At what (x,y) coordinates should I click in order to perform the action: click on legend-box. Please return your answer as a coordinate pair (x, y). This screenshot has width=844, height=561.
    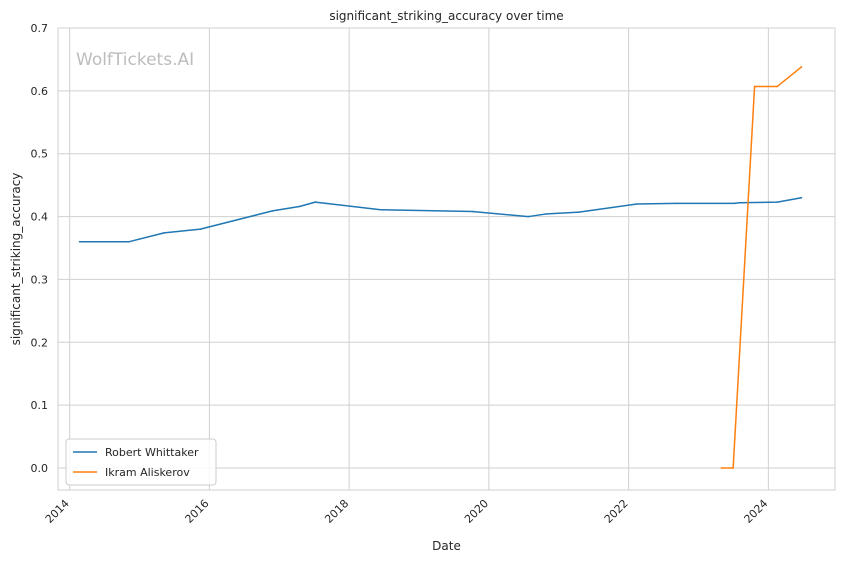
    Looking at the image, I should click on (141, 462).